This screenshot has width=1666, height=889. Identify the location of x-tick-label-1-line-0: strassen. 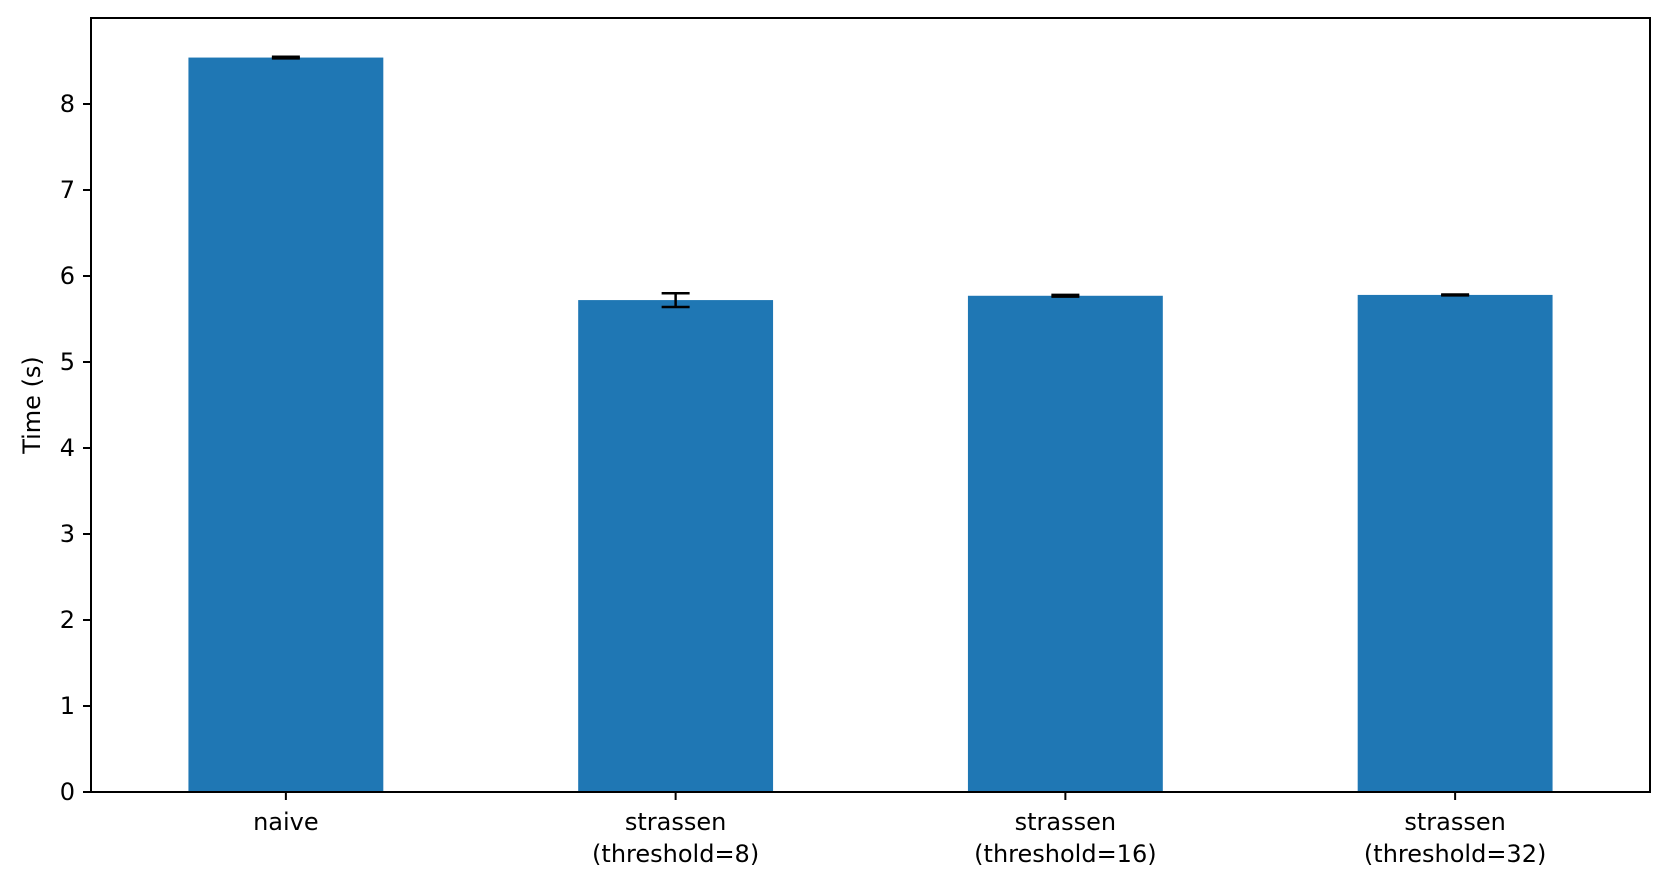
(675, 822).